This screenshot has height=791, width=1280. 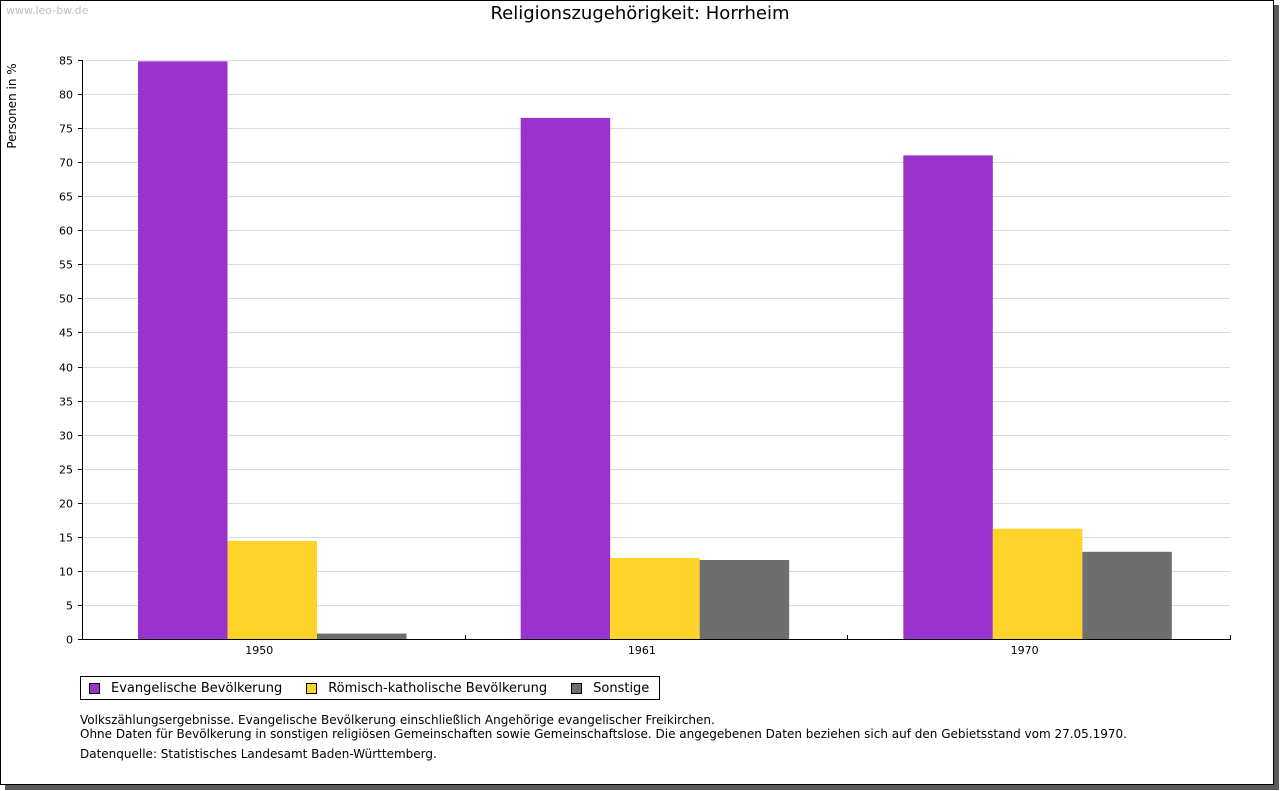 What do you see at coordinates (66, 95) in the screenshot?
I see `y-tick-label-80: 80` at bounding box center [66, 95].